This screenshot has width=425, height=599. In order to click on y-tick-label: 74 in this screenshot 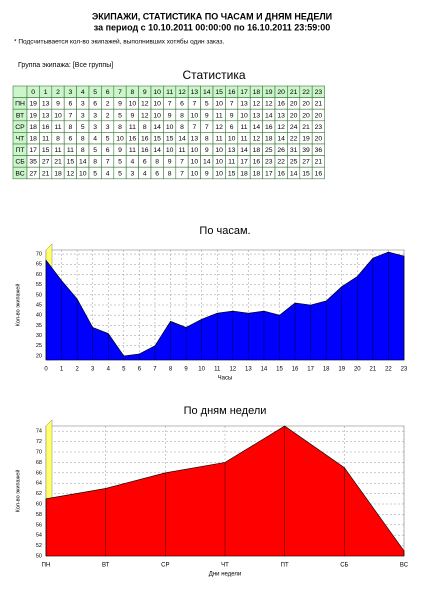, I will do `click(39, 432)`.